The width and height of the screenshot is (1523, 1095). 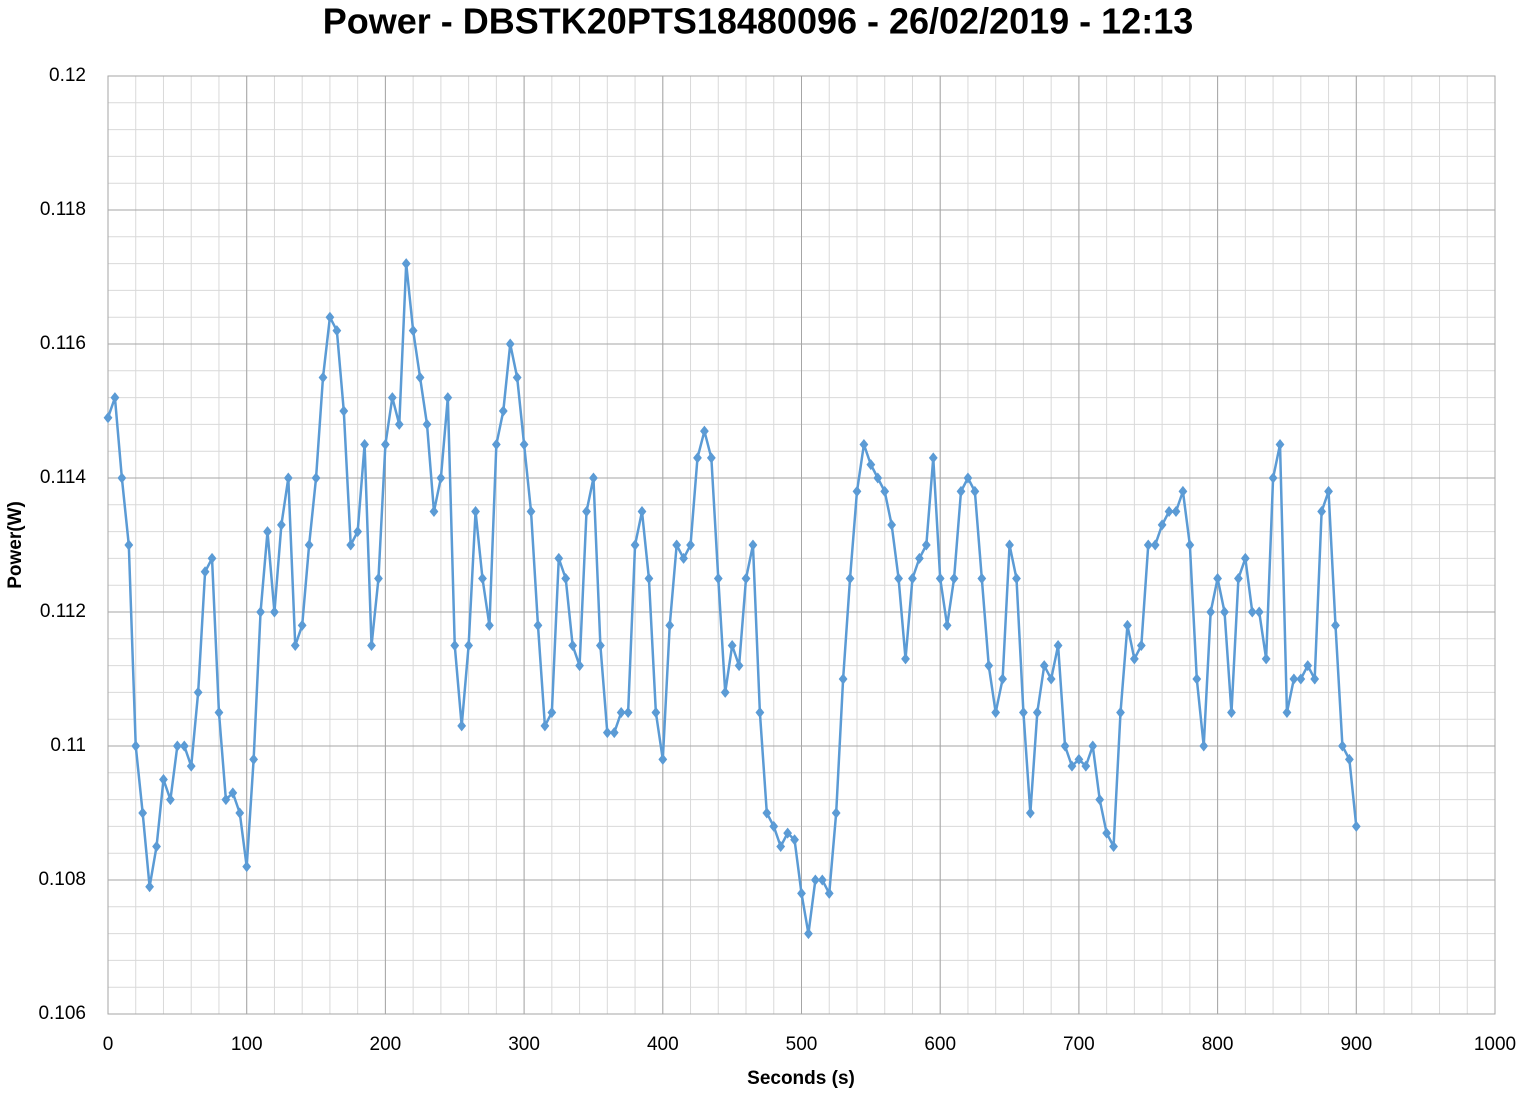 What do you see at coordinates (386, 1044) in the screenshot?
I see `x-tick-label: 200` at bounding box center [386, 1044].